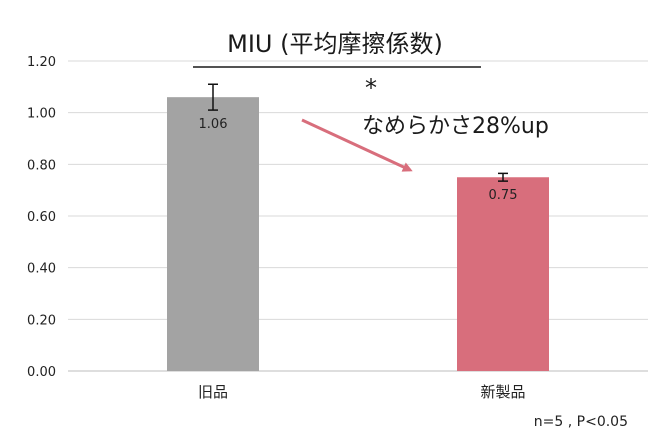 This screenshot has width=670, height=440. What do you see at coordinates (357, 145) in the screenshot?
I see `decrease-arrow` at bounding box center [357, 145].